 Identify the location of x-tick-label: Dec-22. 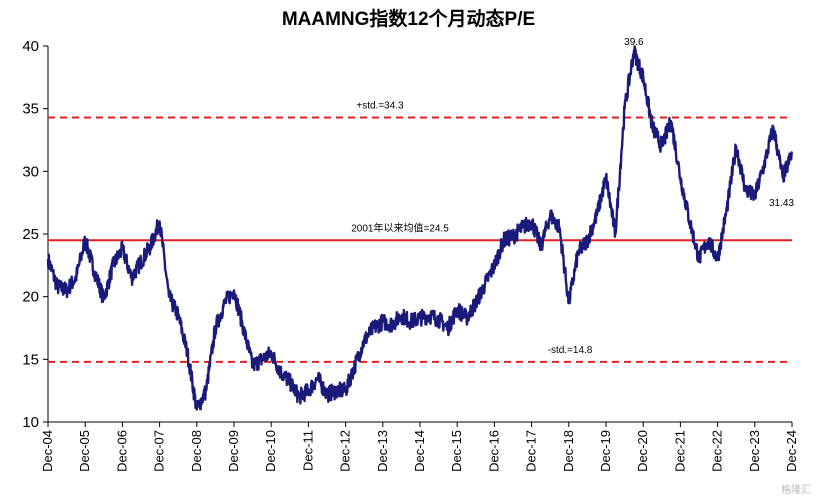
(717, 451).